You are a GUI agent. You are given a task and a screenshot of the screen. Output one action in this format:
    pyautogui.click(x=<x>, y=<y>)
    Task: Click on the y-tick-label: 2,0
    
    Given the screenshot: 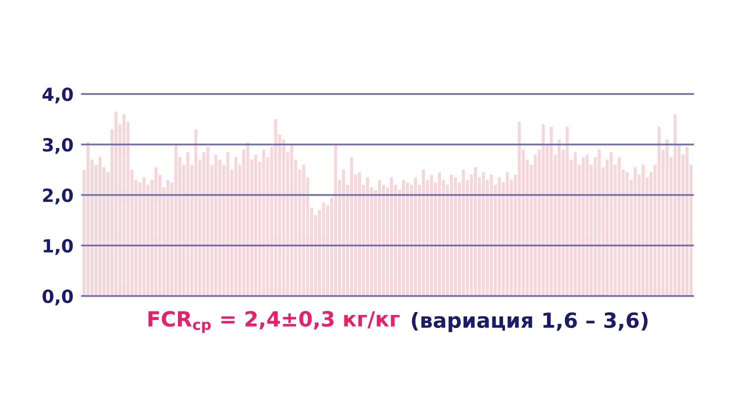 What is the action you would take?
    pyautogui.click(x=58, y=196)
    